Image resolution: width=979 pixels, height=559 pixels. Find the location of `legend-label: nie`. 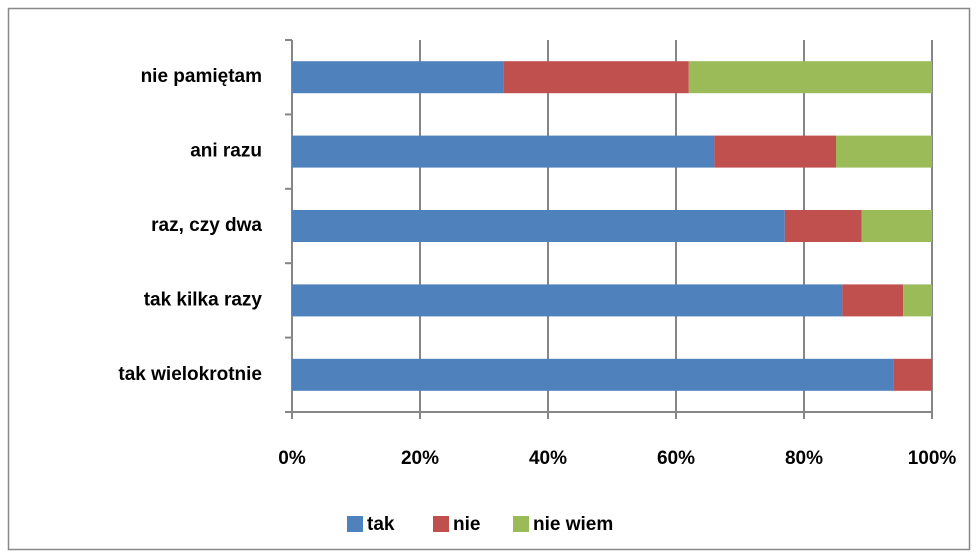

legend-label: nie is located at coordinates (466, 524).